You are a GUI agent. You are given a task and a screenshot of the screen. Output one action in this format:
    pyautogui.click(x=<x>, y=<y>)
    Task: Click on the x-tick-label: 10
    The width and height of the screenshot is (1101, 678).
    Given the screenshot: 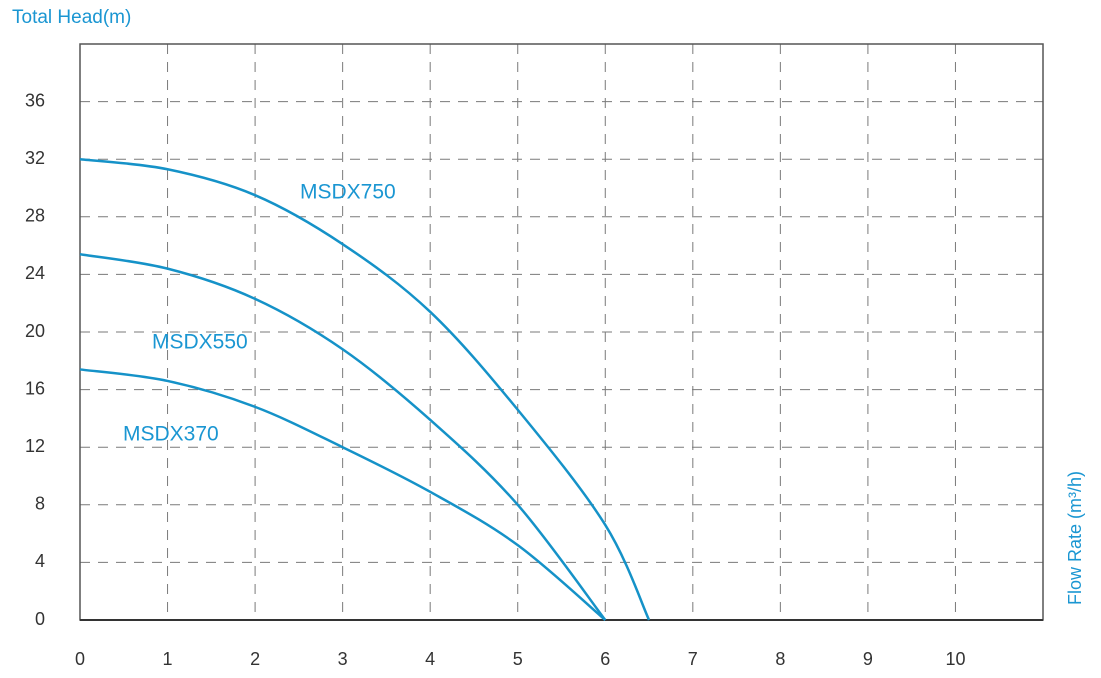 What is the action you would take?
    pyautogui.click(x=955, y=659)
    